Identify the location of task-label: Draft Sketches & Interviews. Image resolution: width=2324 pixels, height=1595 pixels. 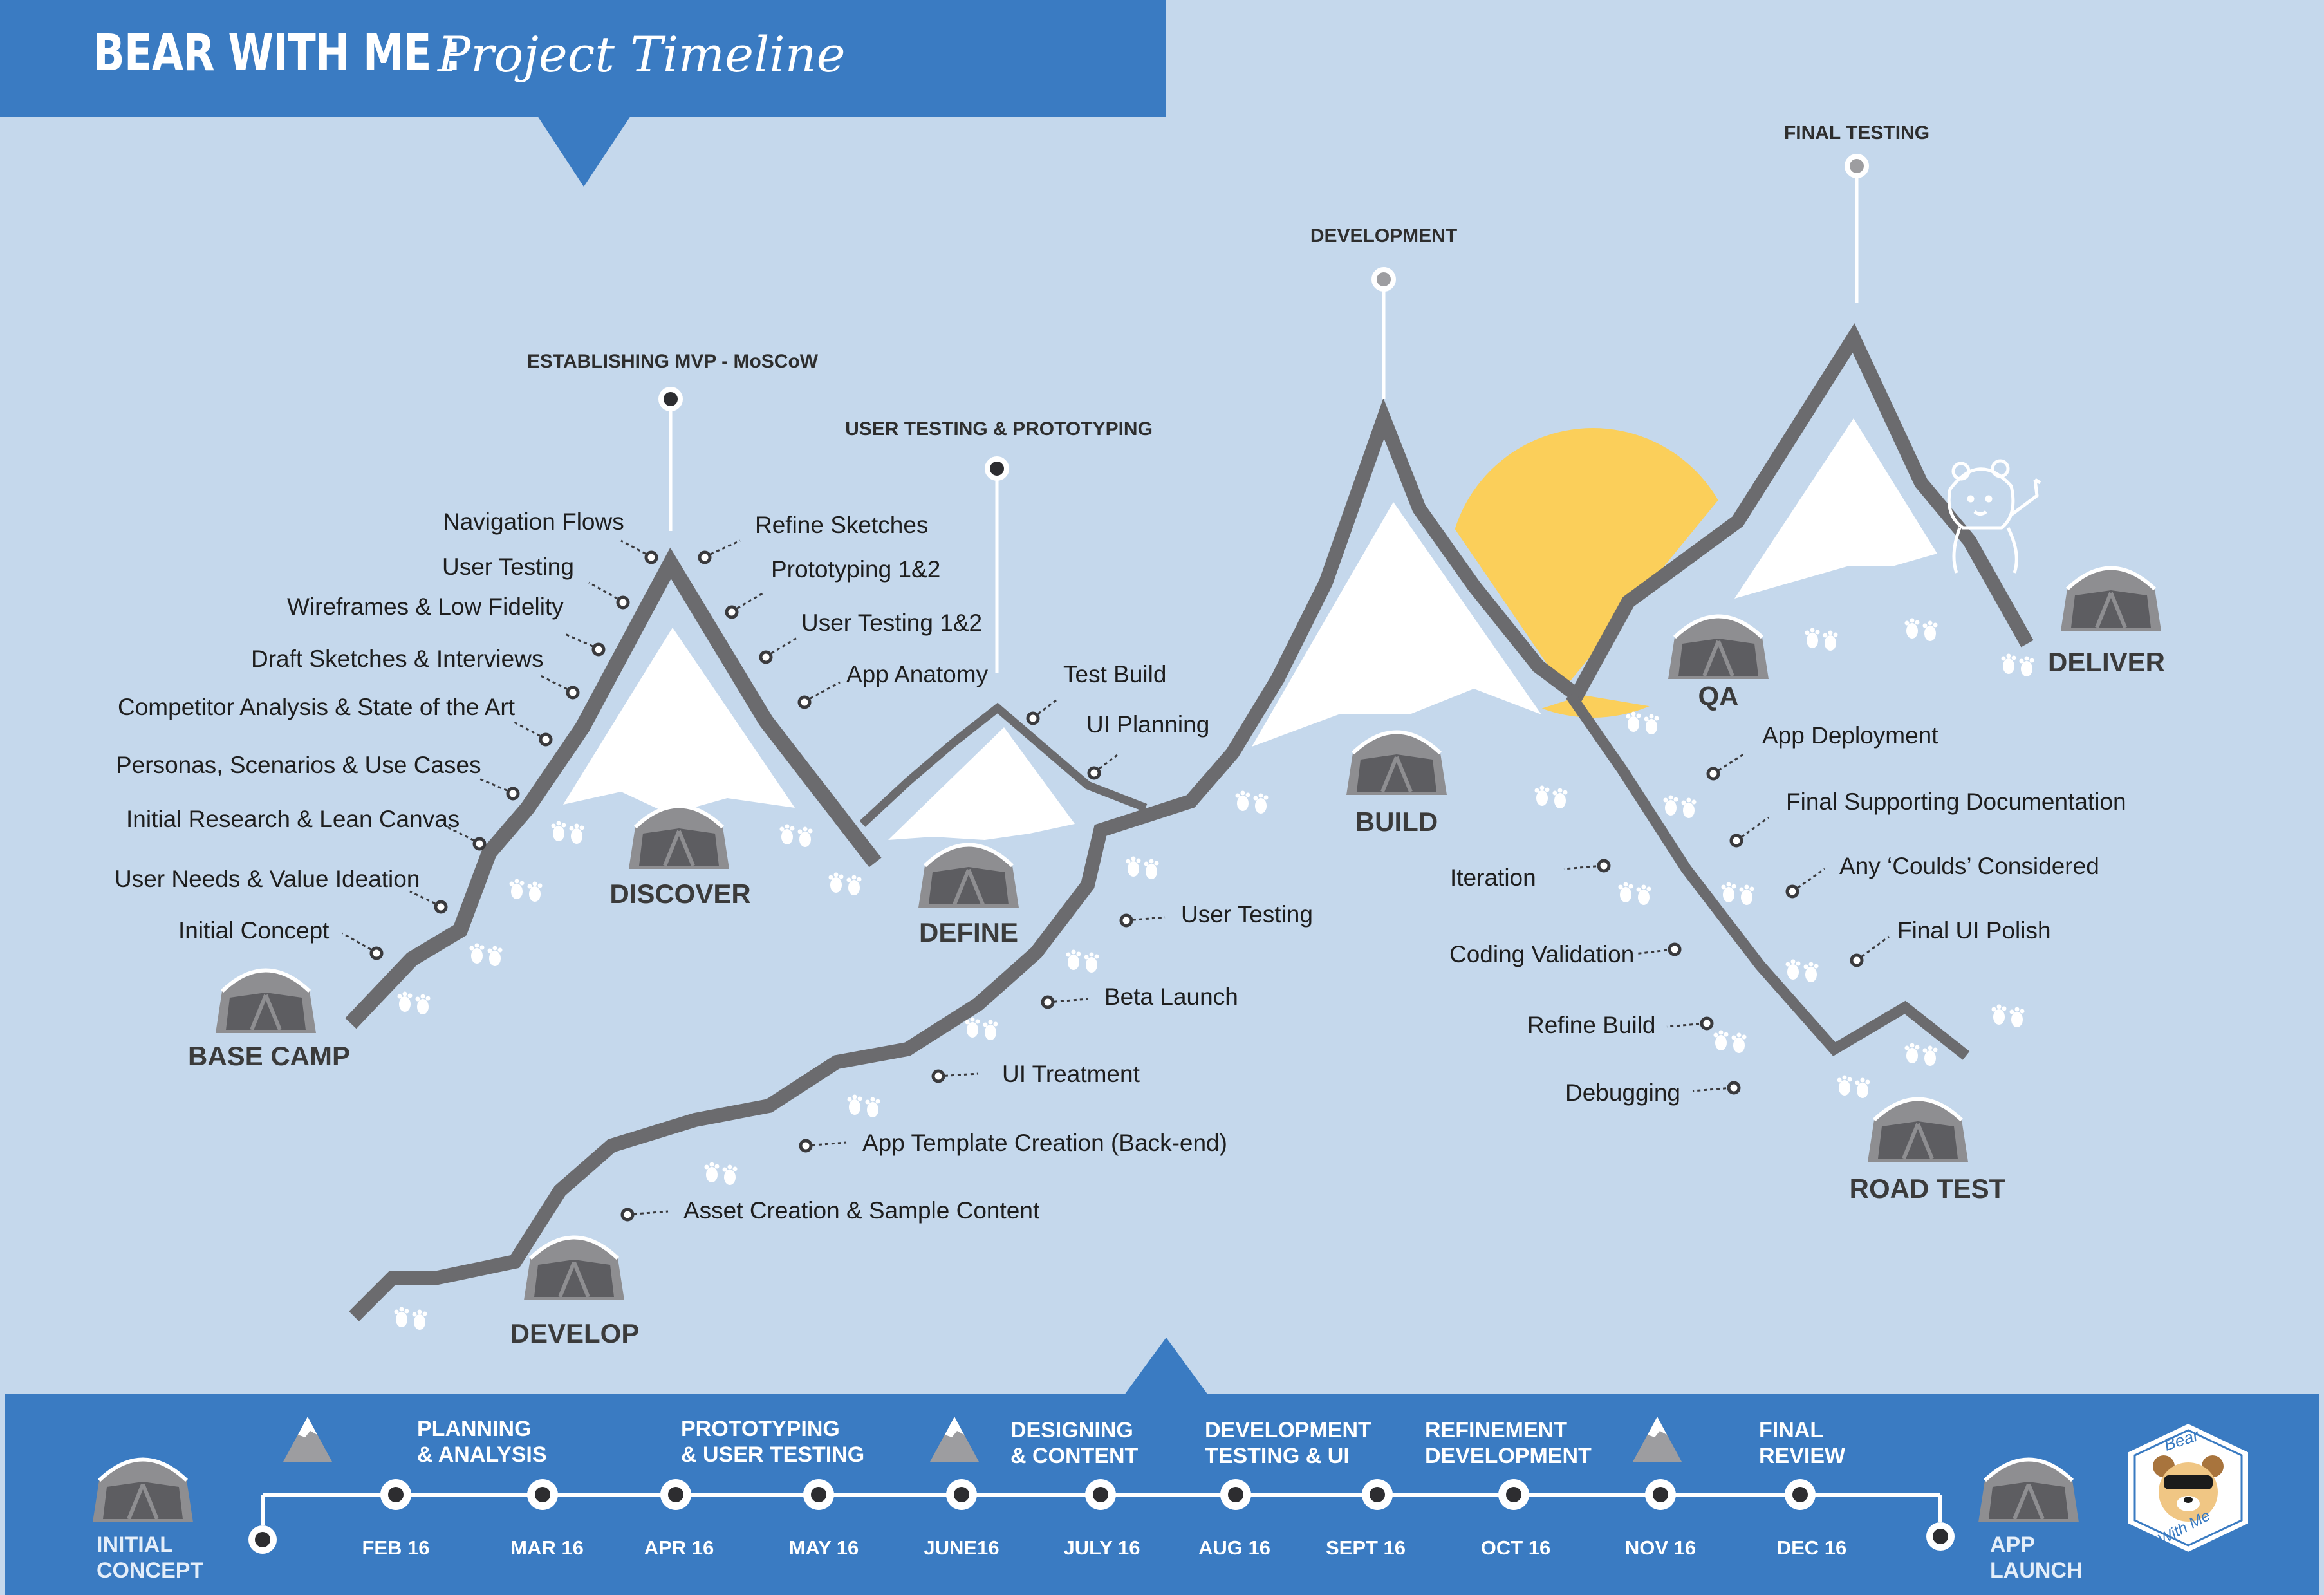
(397, 659).